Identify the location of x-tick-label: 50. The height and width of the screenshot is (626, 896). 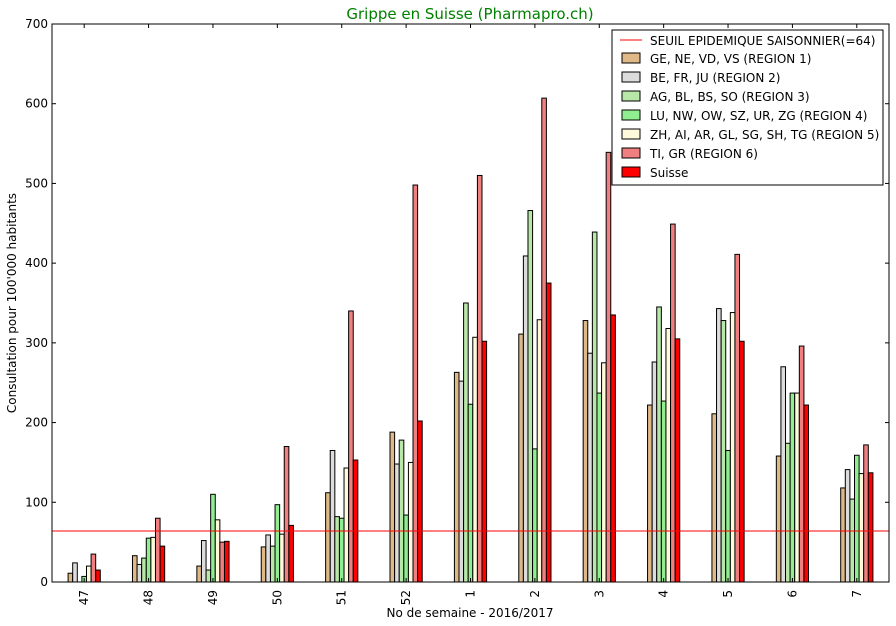
(277, 597).